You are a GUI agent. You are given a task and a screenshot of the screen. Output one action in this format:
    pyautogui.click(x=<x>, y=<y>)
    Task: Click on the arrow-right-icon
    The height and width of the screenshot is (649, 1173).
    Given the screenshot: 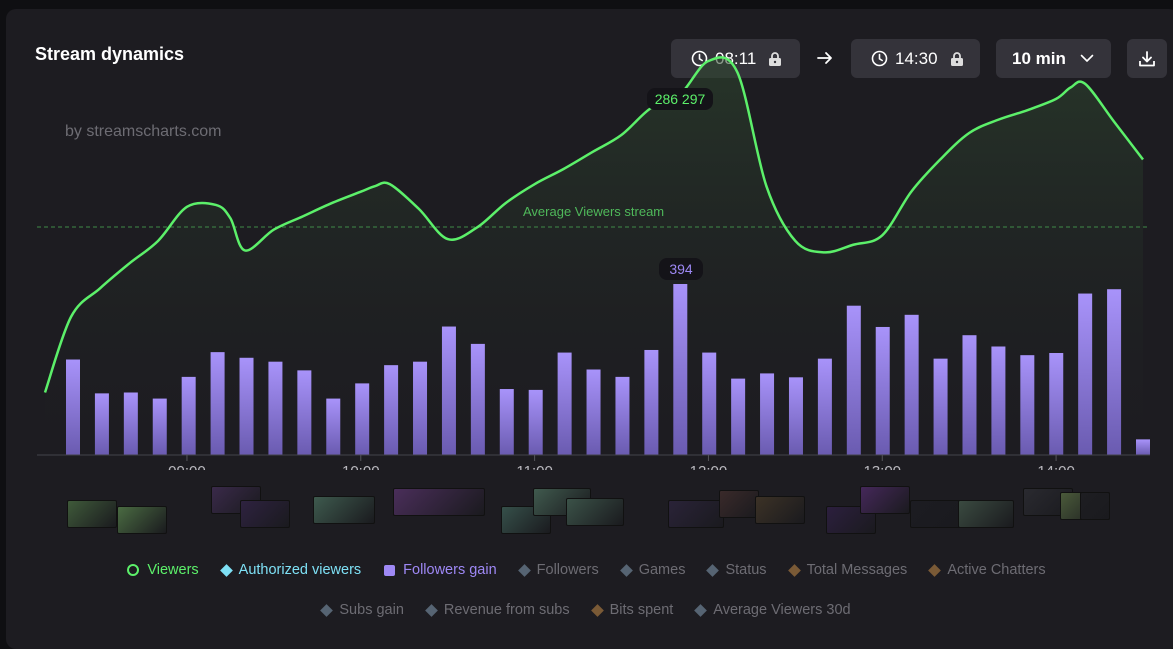 What is the action you would take?
    pyautogui.click(x=825, y=60)
    